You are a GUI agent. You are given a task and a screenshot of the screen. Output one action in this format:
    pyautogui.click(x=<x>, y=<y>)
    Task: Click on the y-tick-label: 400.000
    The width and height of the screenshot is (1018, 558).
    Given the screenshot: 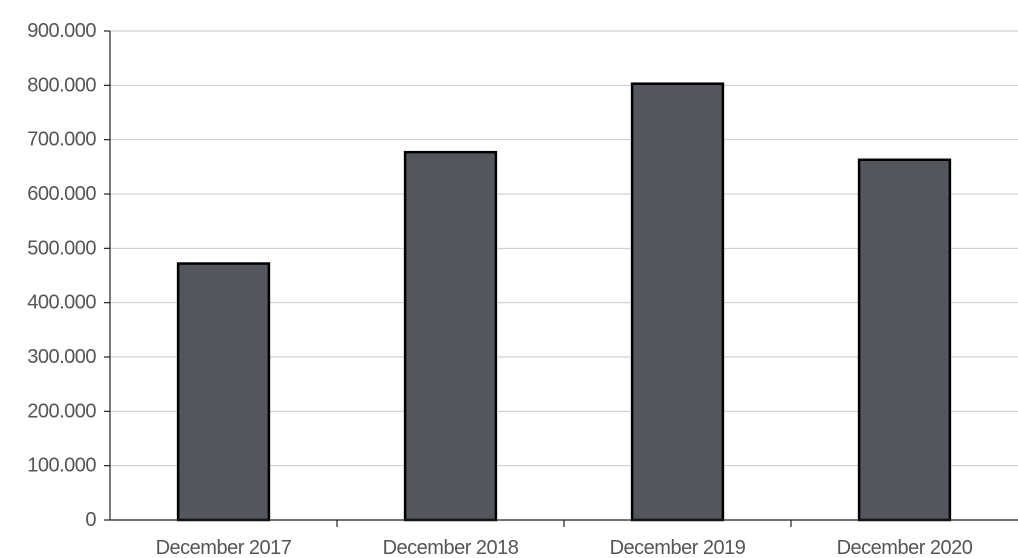 What is the action you would take?
    pyautogui.click(x=61, y=303)
    